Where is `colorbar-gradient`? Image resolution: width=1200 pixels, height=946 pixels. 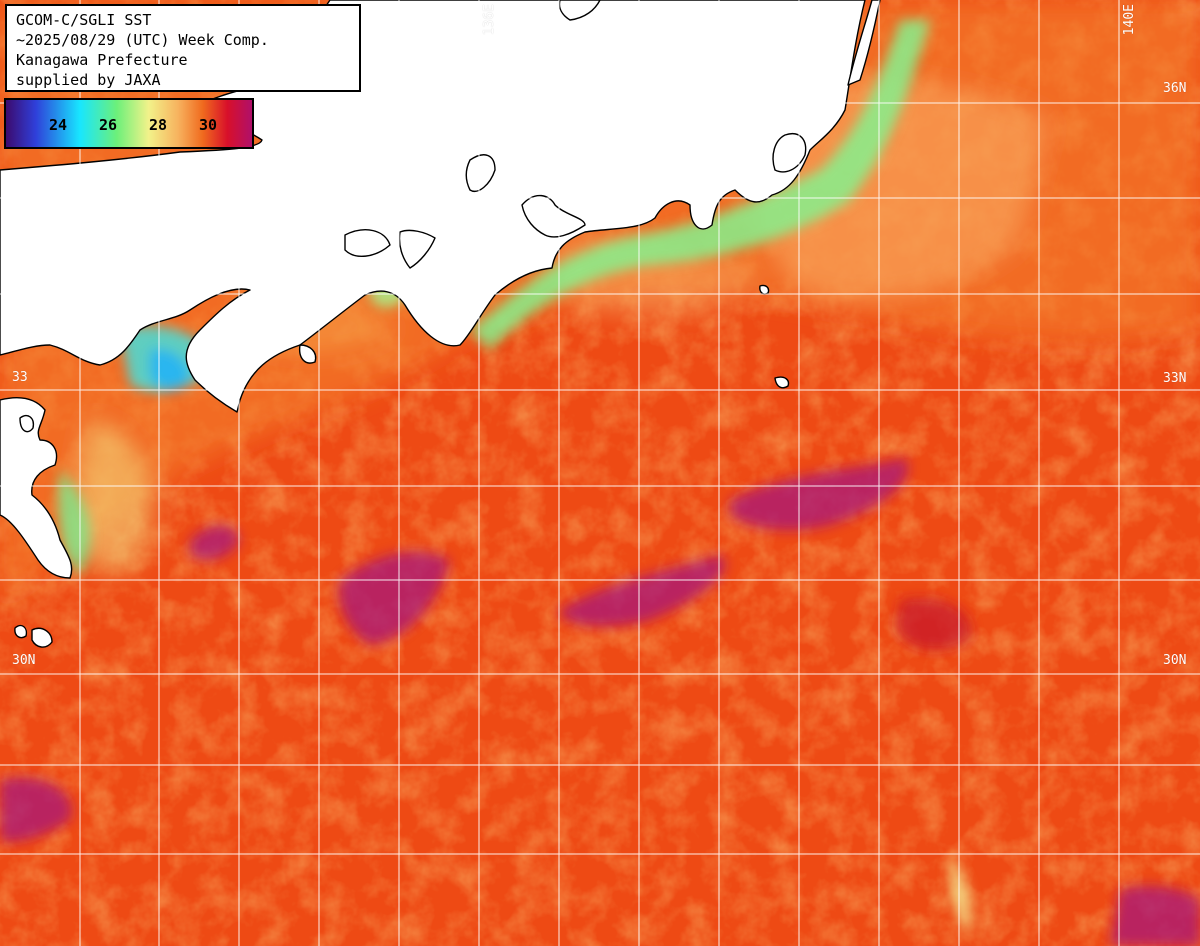
colorbar-gradient is located at coordinates (129, 123).